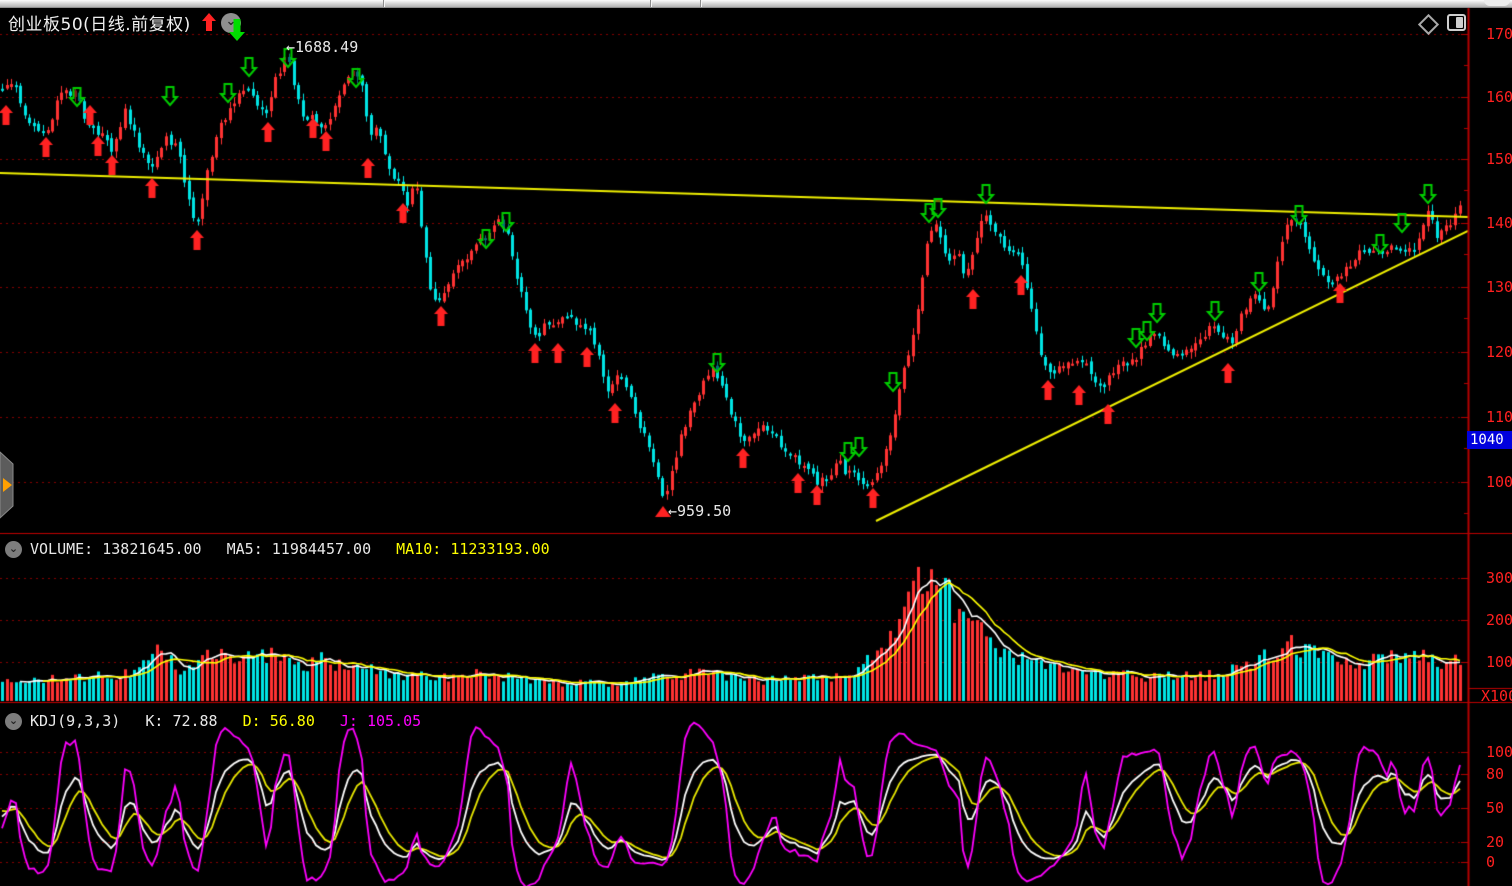 Image resolution: width=1512 pixels, height=886 pixels. What do you see at coordinates (419, 549) in the screenshot?
I see `volume-ma10-label: MA10:` at bounding box center [419, 549].